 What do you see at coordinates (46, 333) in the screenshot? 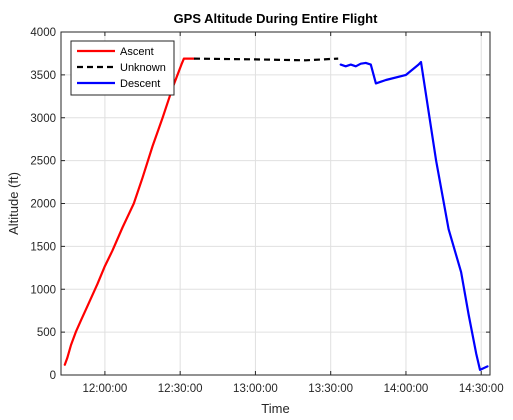
I see `y-tick-label-1: 500` at bounding box center [46, 333].